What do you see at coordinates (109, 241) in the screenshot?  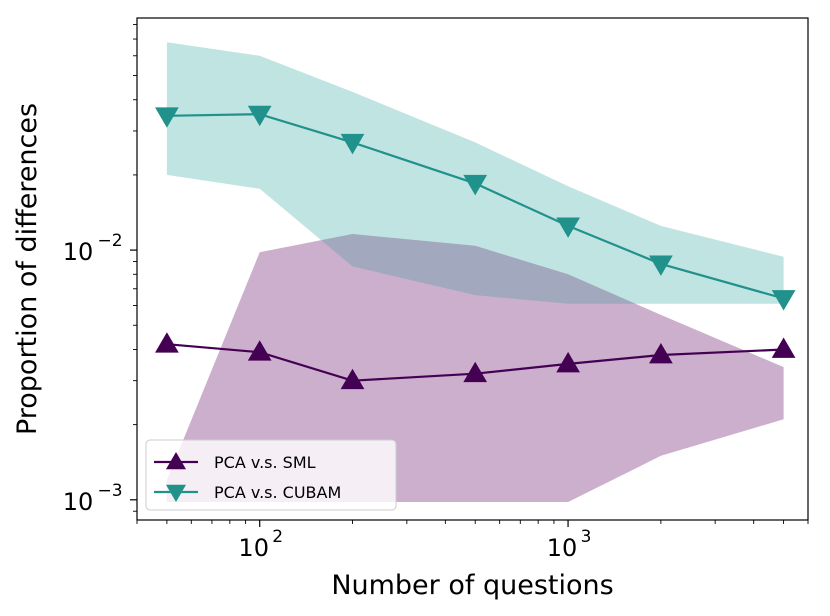 I see `y-tick-exponent: −2` at bounding box center [109, 241].